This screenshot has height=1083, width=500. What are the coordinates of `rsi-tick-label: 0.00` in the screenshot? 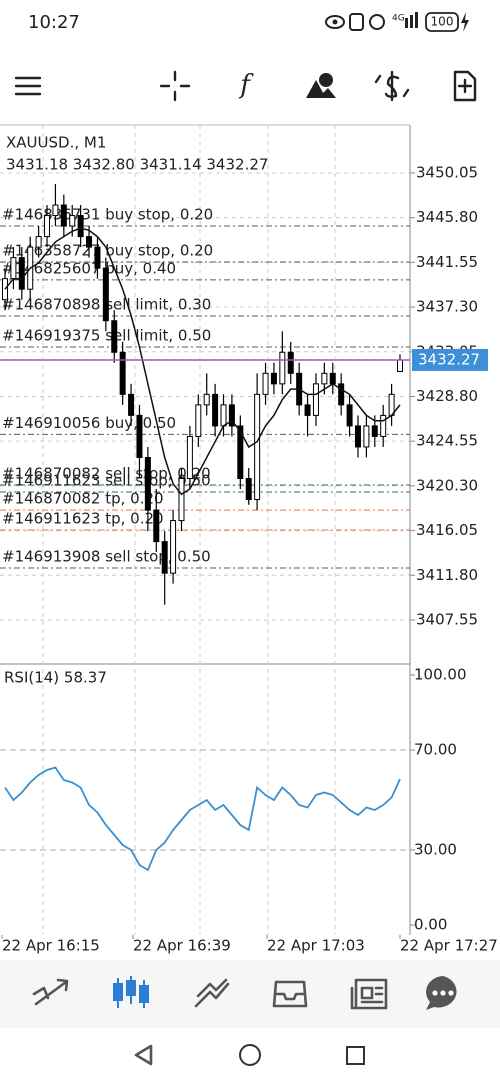 It's located at (430, 925).